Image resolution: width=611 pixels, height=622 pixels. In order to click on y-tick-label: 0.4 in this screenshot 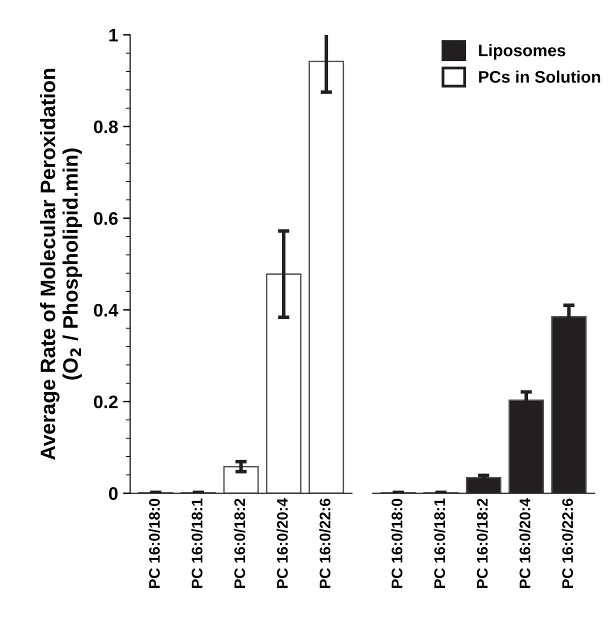, I will do `click(106, 310)`.